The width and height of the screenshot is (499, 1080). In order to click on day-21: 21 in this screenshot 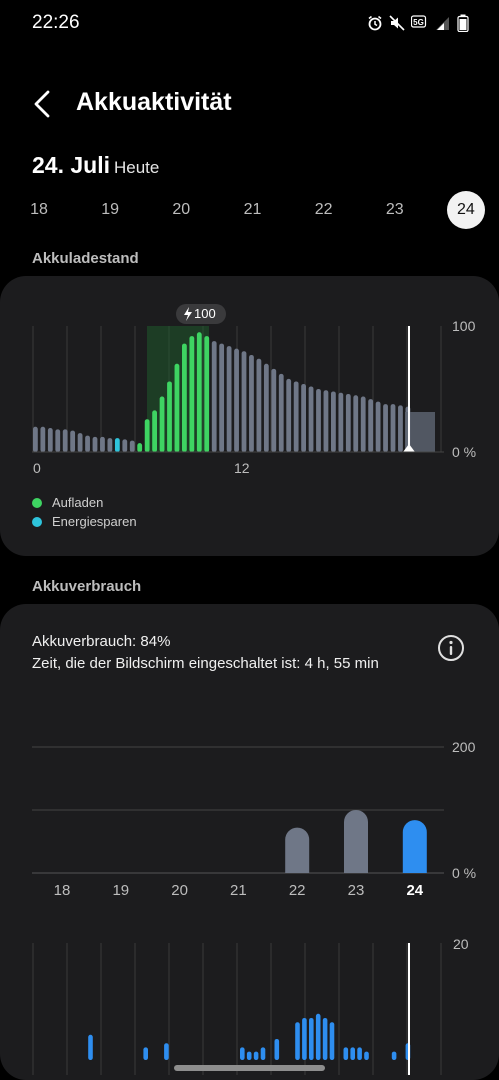, I will do `click(252, 209)`.